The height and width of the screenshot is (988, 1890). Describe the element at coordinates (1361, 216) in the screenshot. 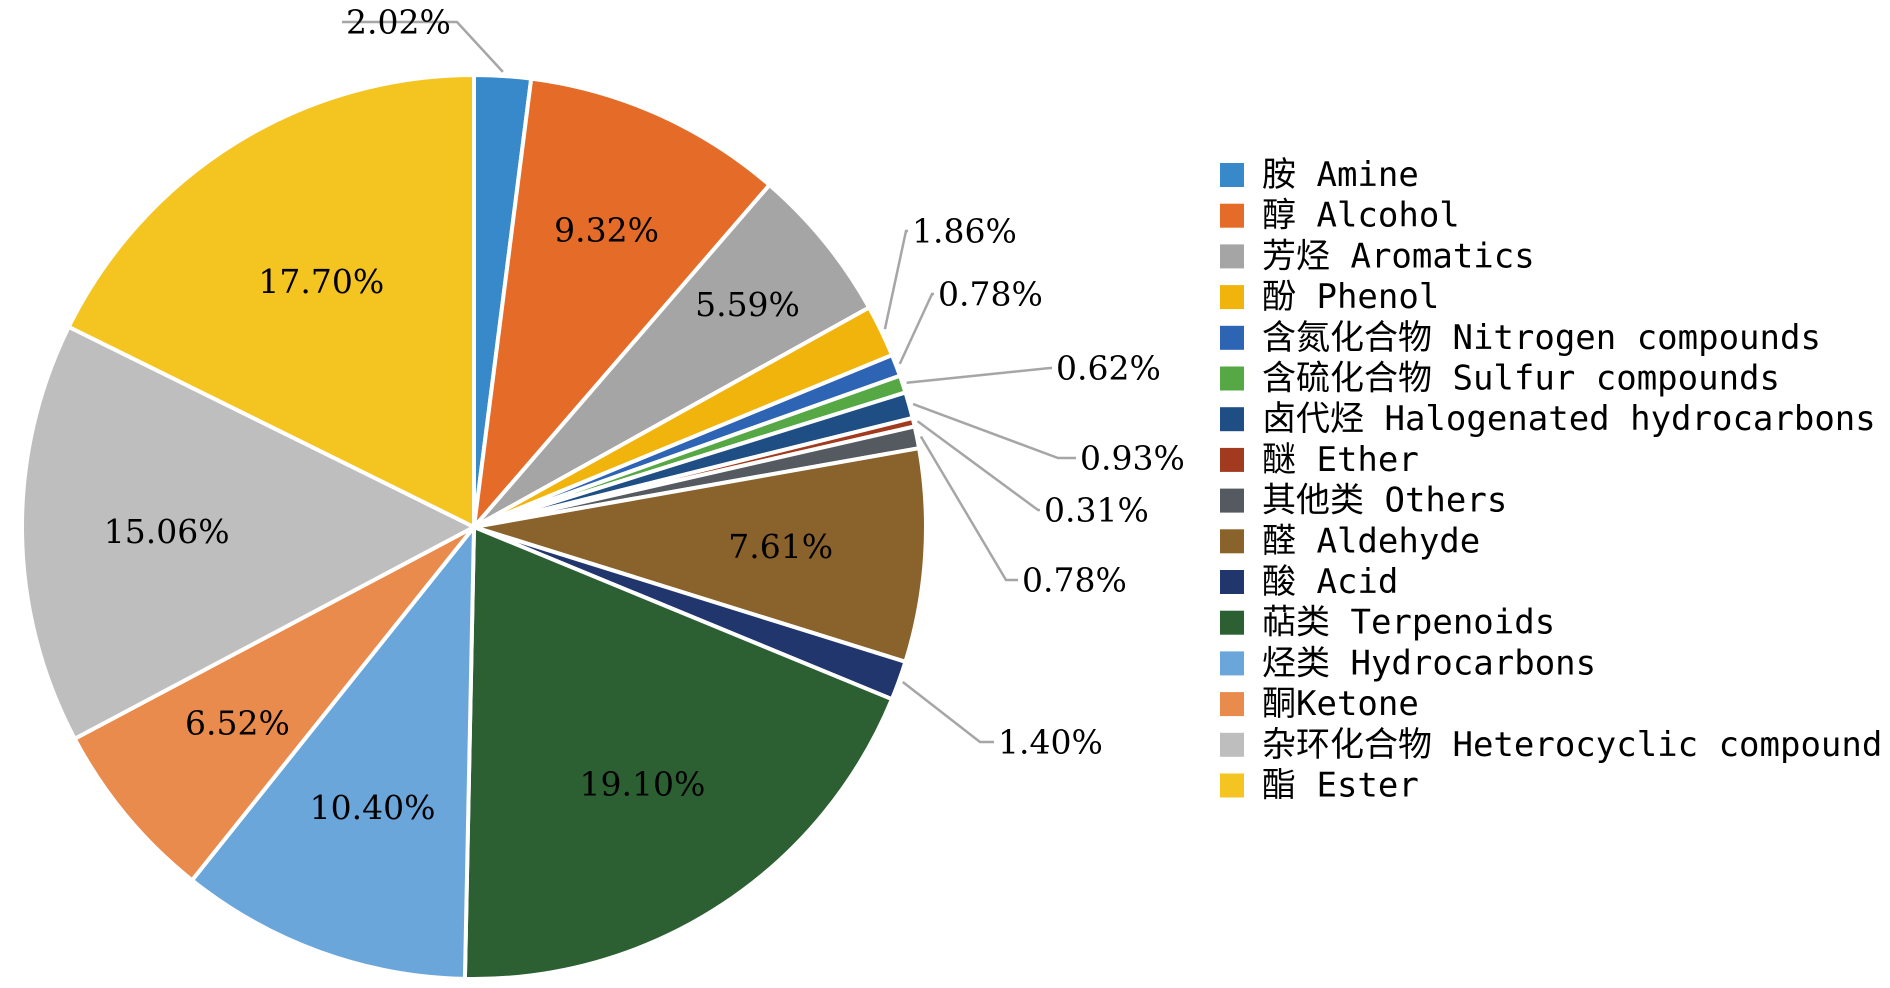

I see `legend-label: 醇 Alcohol` at that location.